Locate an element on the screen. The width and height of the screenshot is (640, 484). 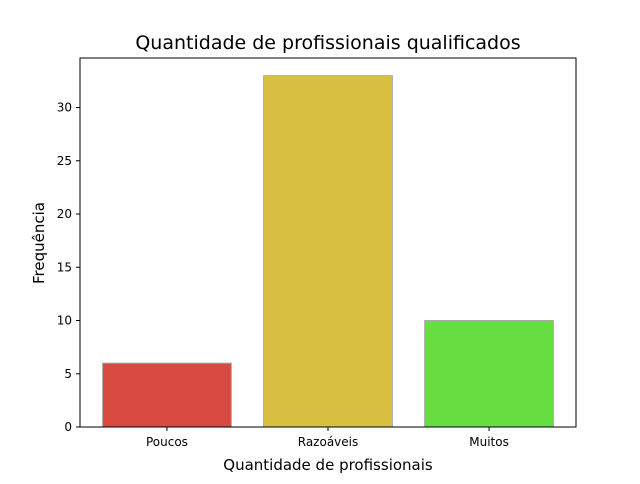
y-tick-label: 25 is located at coordinates (64, 161).